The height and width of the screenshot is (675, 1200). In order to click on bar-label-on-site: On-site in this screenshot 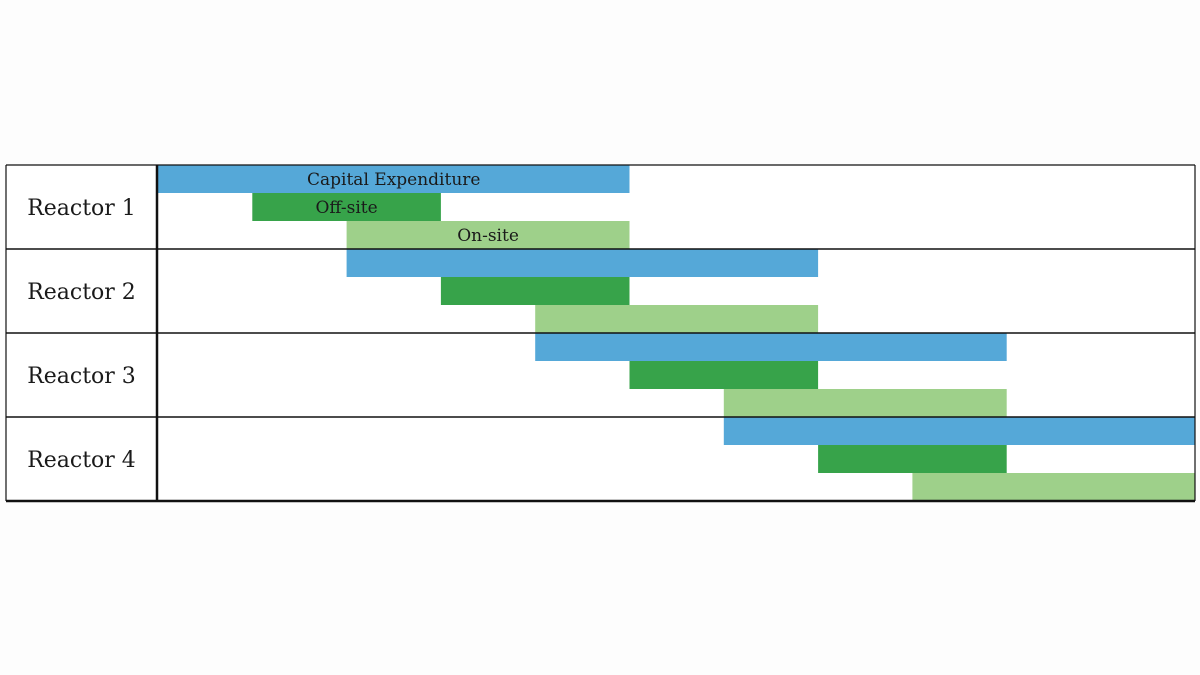, I will do `click(488, 236)`.